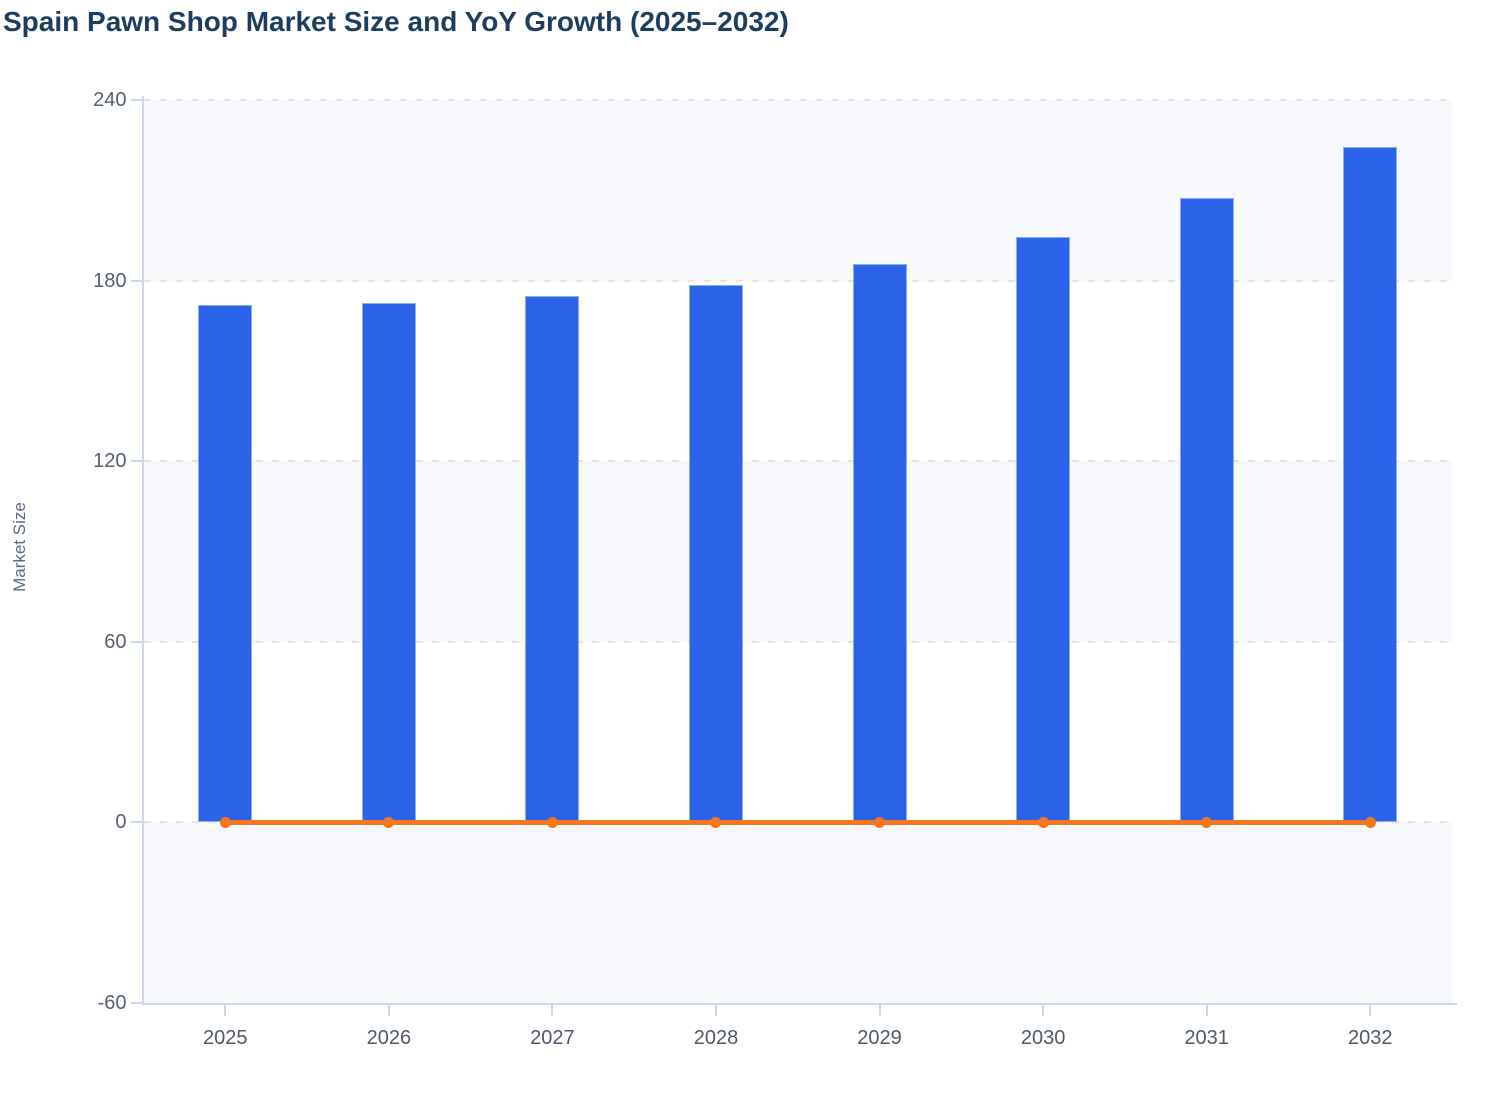  I want to click on line-marker-2030, so click(1043, 822).